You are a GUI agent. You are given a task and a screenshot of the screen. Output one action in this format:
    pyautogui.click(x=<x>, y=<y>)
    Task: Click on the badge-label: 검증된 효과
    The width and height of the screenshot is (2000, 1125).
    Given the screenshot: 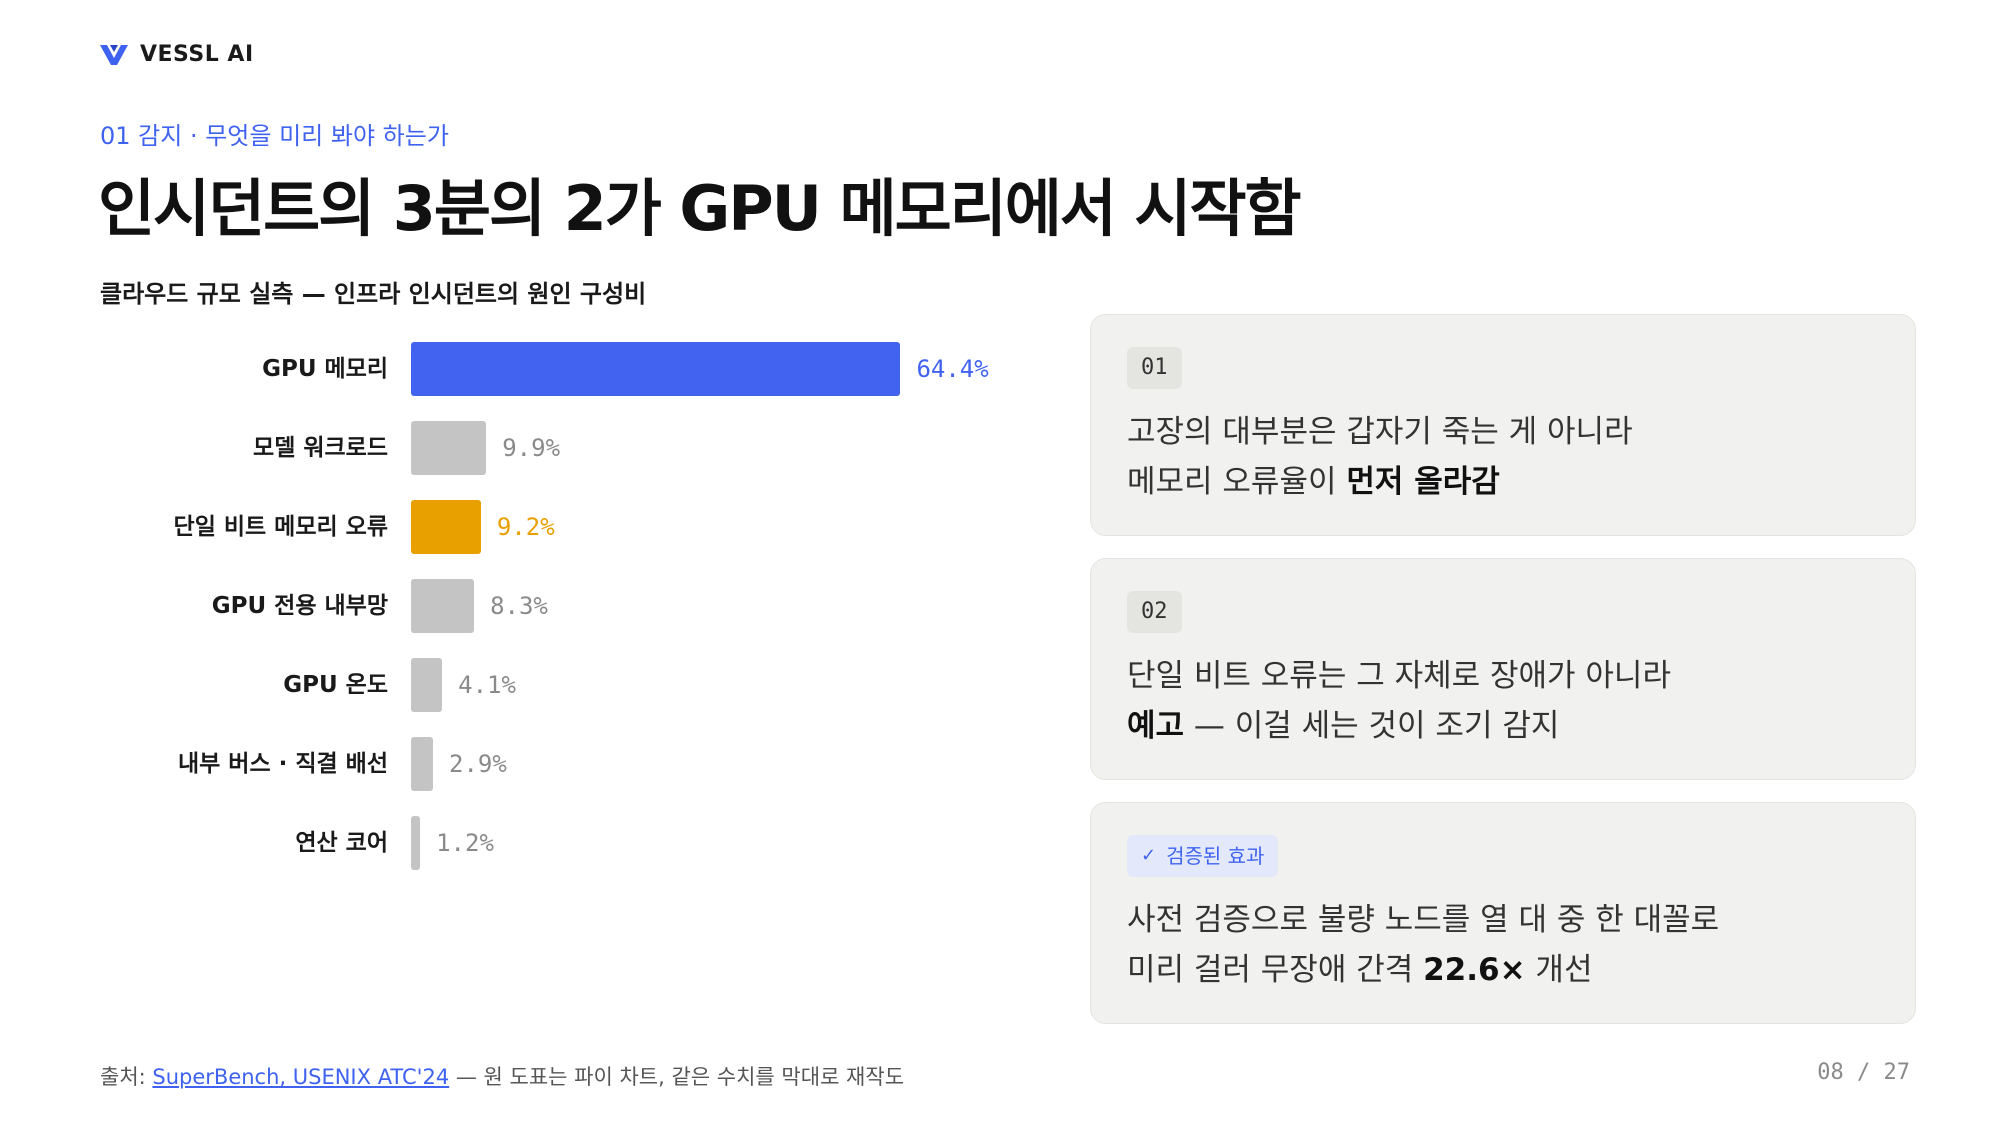 What is the action you would take?
    pyautogui.click(x=1215, y=856)
    